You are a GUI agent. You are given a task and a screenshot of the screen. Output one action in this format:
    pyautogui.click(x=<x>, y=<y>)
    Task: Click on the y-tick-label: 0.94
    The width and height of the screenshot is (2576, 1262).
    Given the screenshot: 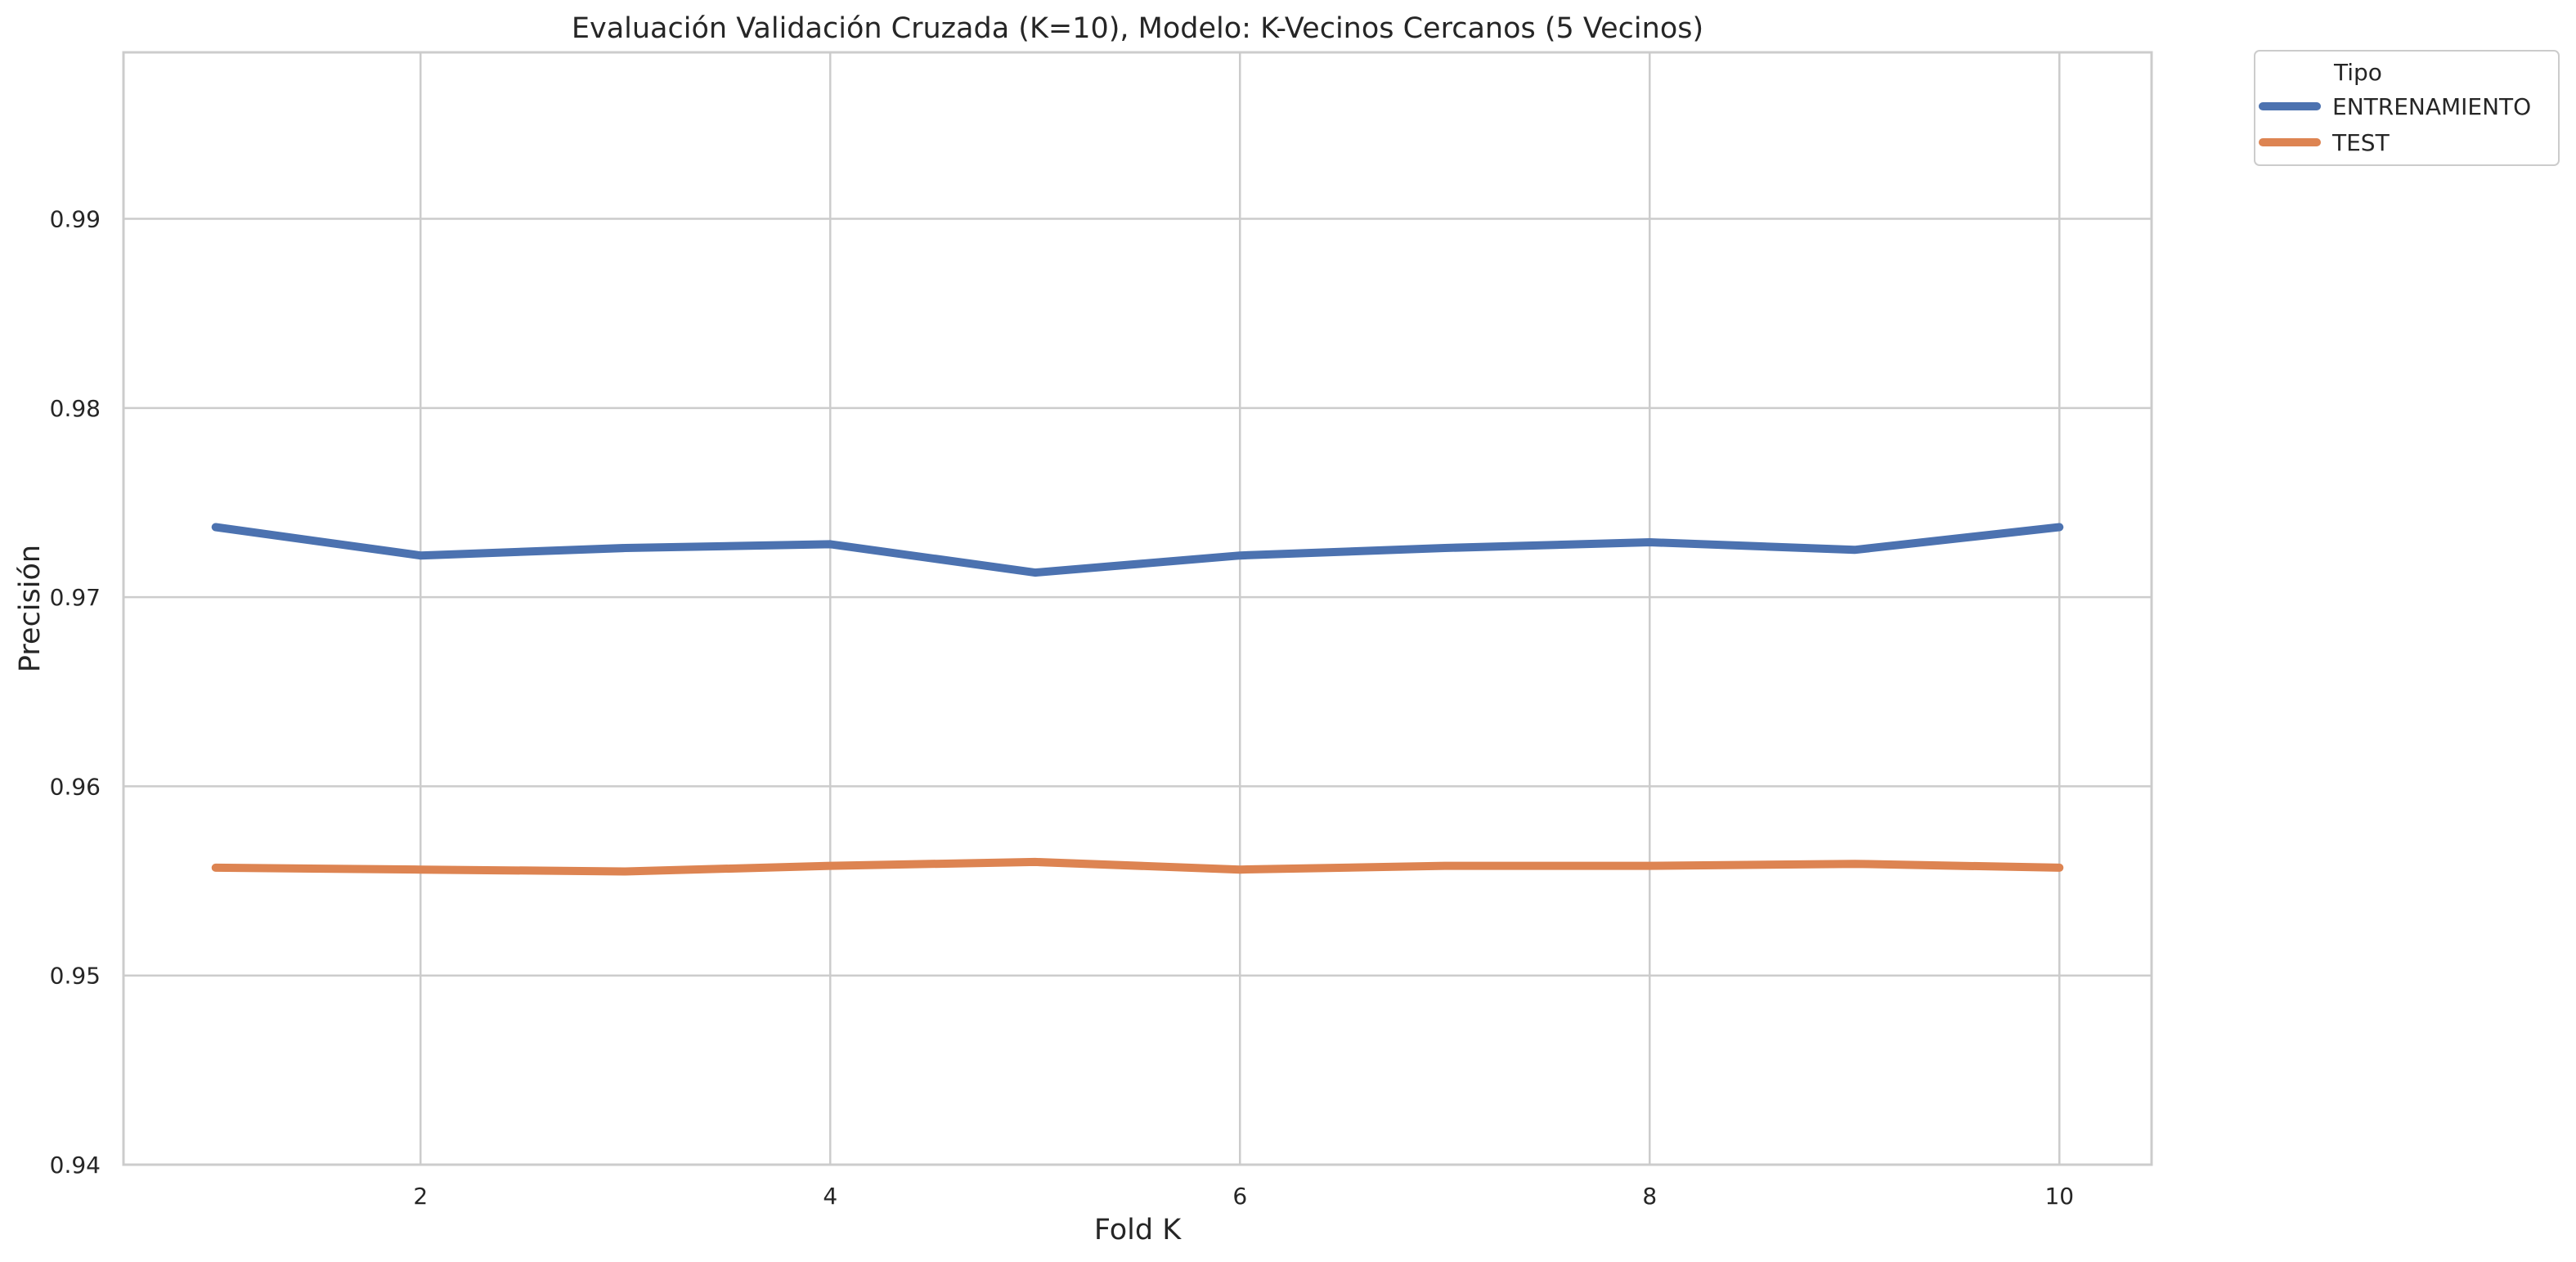 What is the action you would take?
    pyautogui.click(x=75, y=1165)
    